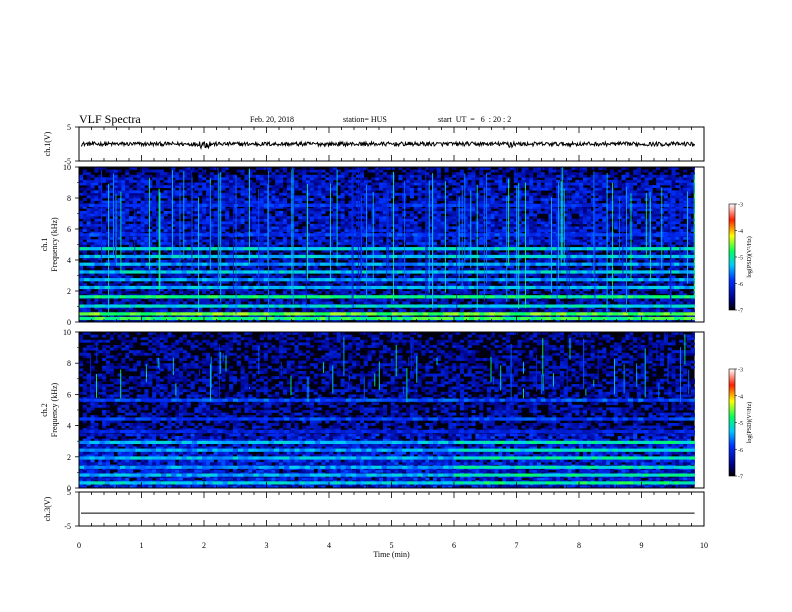  I want to click on ch1-waveform-panel: 5 -5 ch.1(V), so click(374, 144).